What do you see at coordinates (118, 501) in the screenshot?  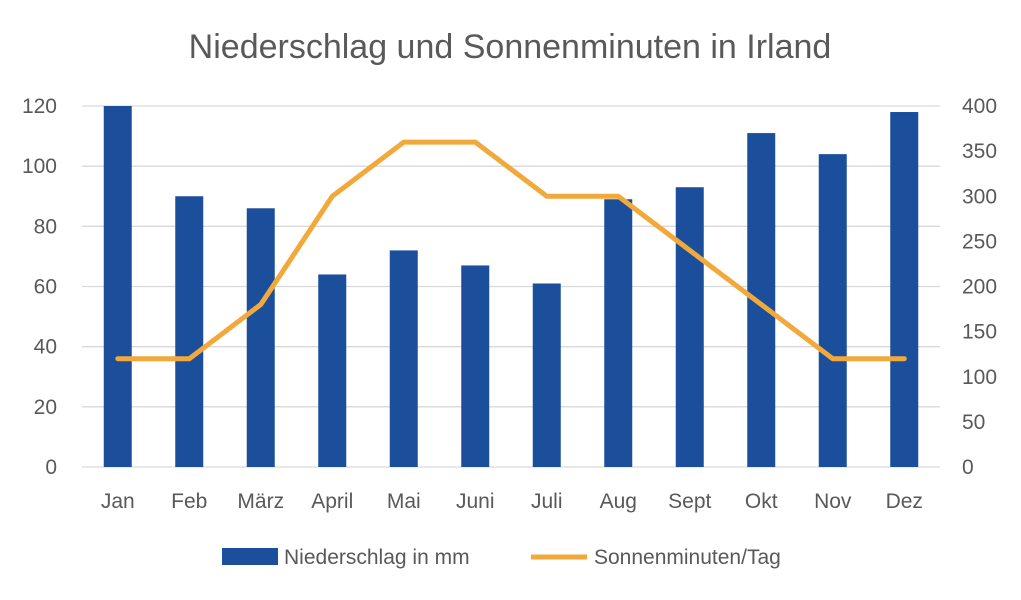 I see `x-tick-label: Jan` at bounding box center [118, 501].